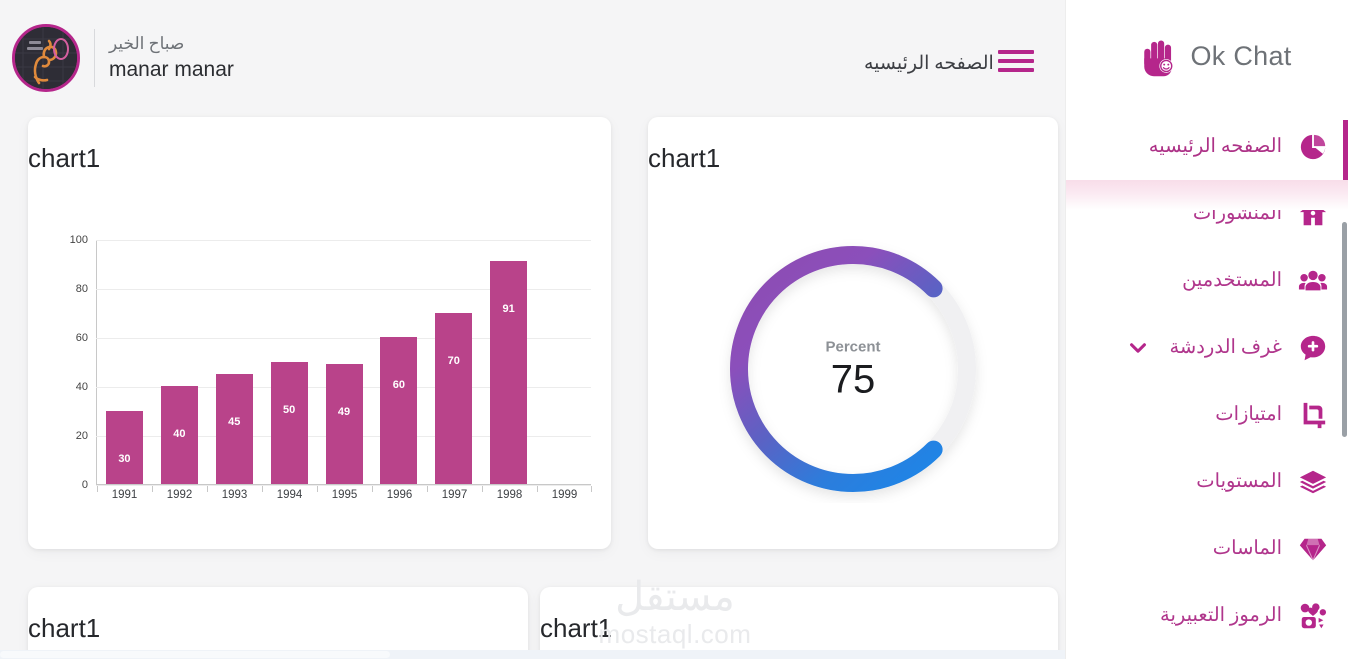  What do you see at coordinates (1232, 280) in the screenshot?
I see `sidebar-item-label: المستخدمين` at bounding box center [1232, 280].